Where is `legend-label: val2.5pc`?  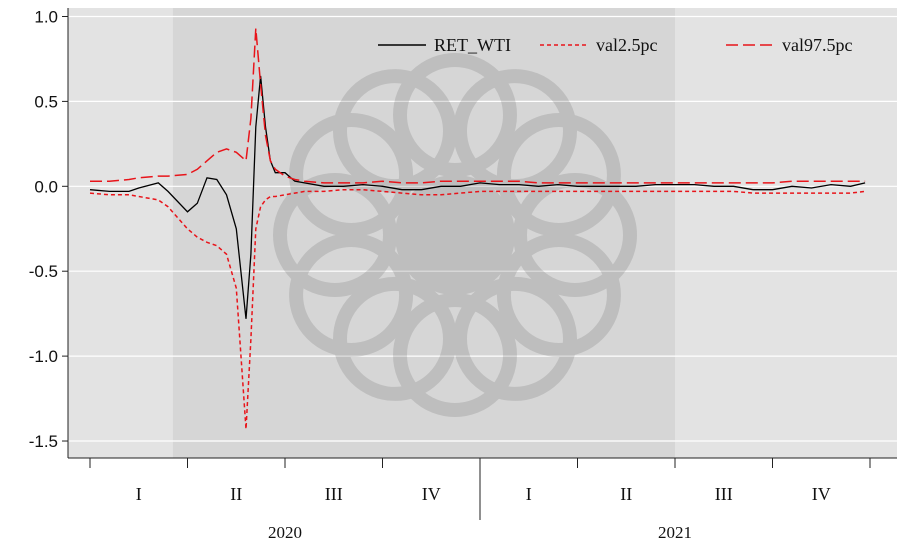 legend-label: val2.5pc is located at coordinates (626, 45).